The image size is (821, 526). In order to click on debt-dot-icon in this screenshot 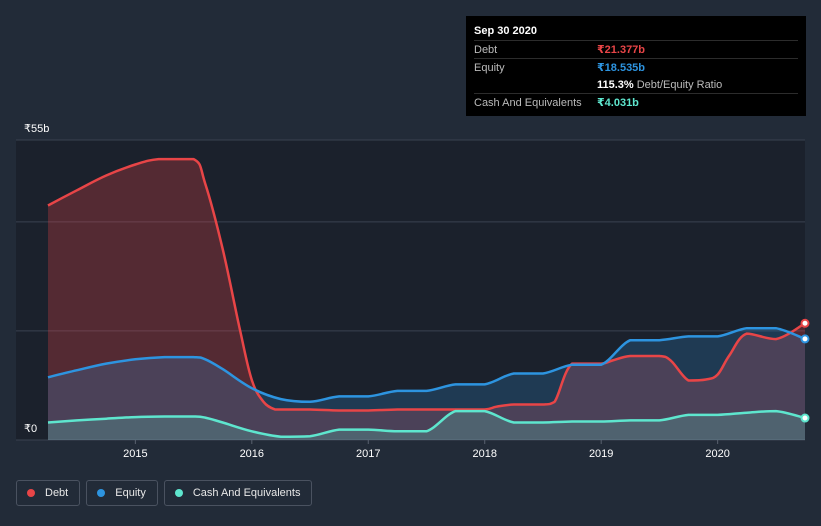, I will do `click(31, 493)`.